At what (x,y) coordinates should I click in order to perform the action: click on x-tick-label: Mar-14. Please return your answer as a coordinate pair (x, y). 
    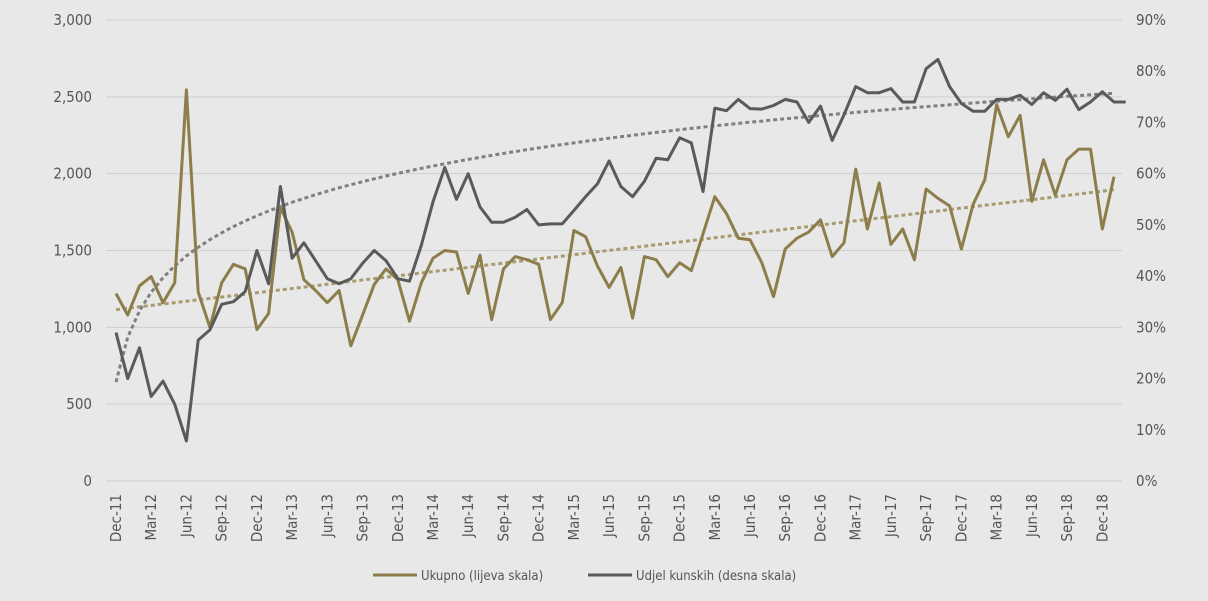
    Looking at the image, I should click on (433, 517).